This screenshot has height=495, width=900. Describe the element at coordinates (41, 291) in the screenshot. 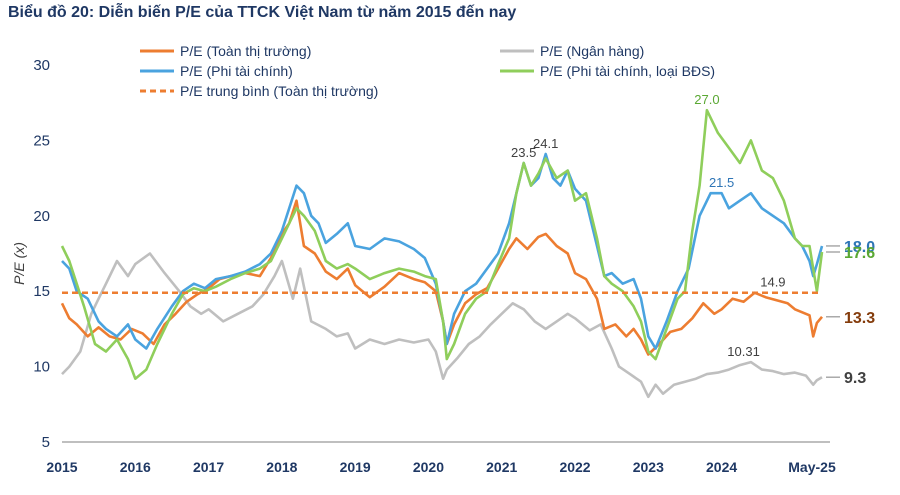

I see `y-tick-label: 15` at that location.